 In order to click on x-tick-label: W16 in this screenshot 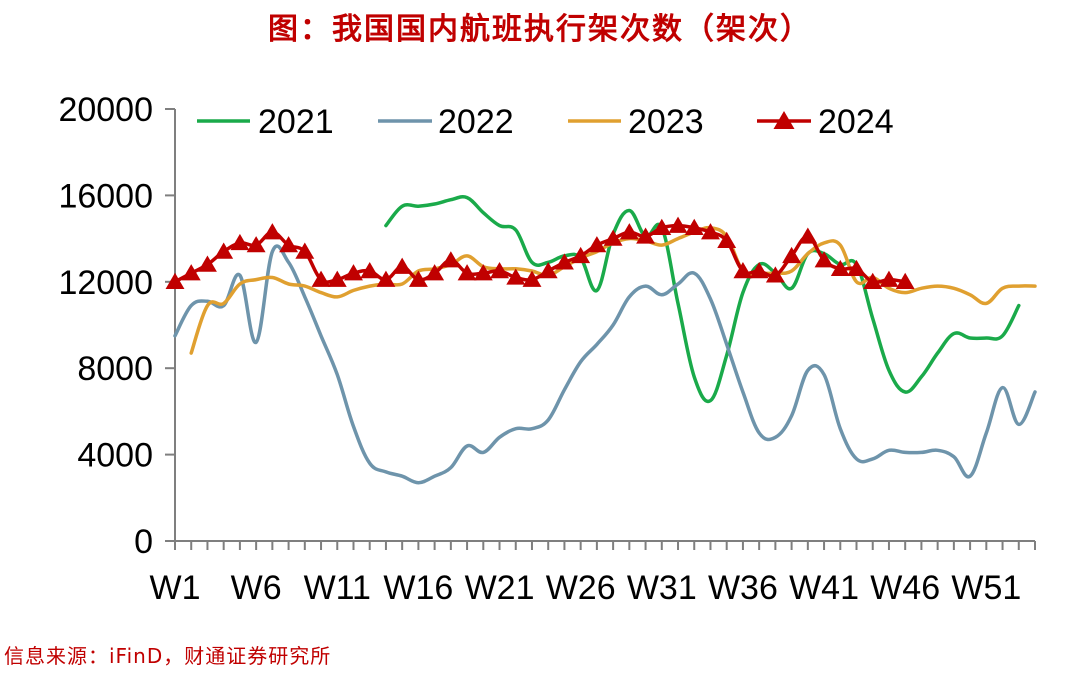, I will do `click(418, 588)`.